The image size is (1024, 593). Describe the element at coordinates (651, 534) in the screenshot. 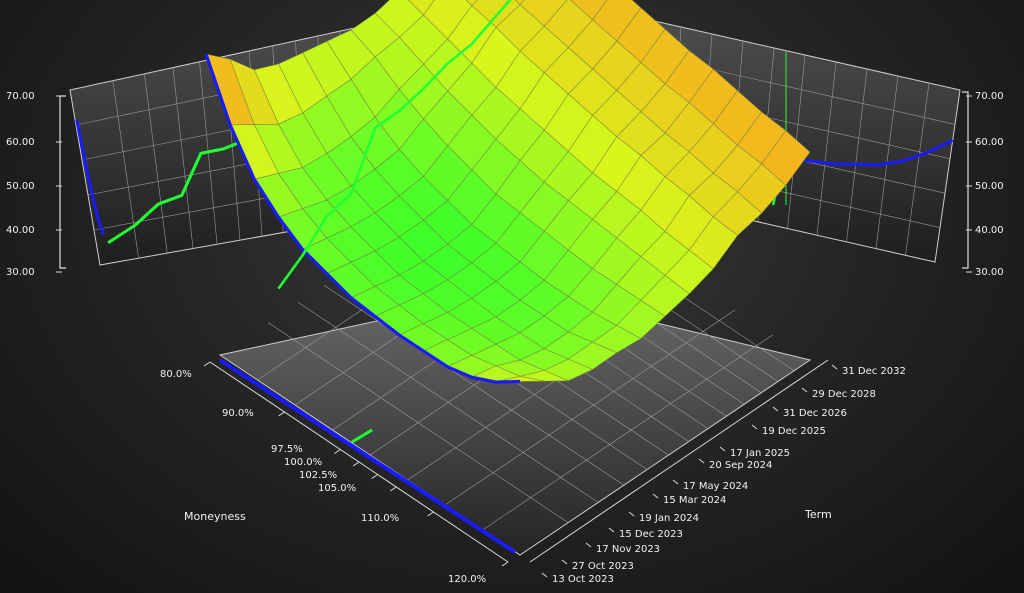

I see `term-tick: 15 Dec 2023` at that location.